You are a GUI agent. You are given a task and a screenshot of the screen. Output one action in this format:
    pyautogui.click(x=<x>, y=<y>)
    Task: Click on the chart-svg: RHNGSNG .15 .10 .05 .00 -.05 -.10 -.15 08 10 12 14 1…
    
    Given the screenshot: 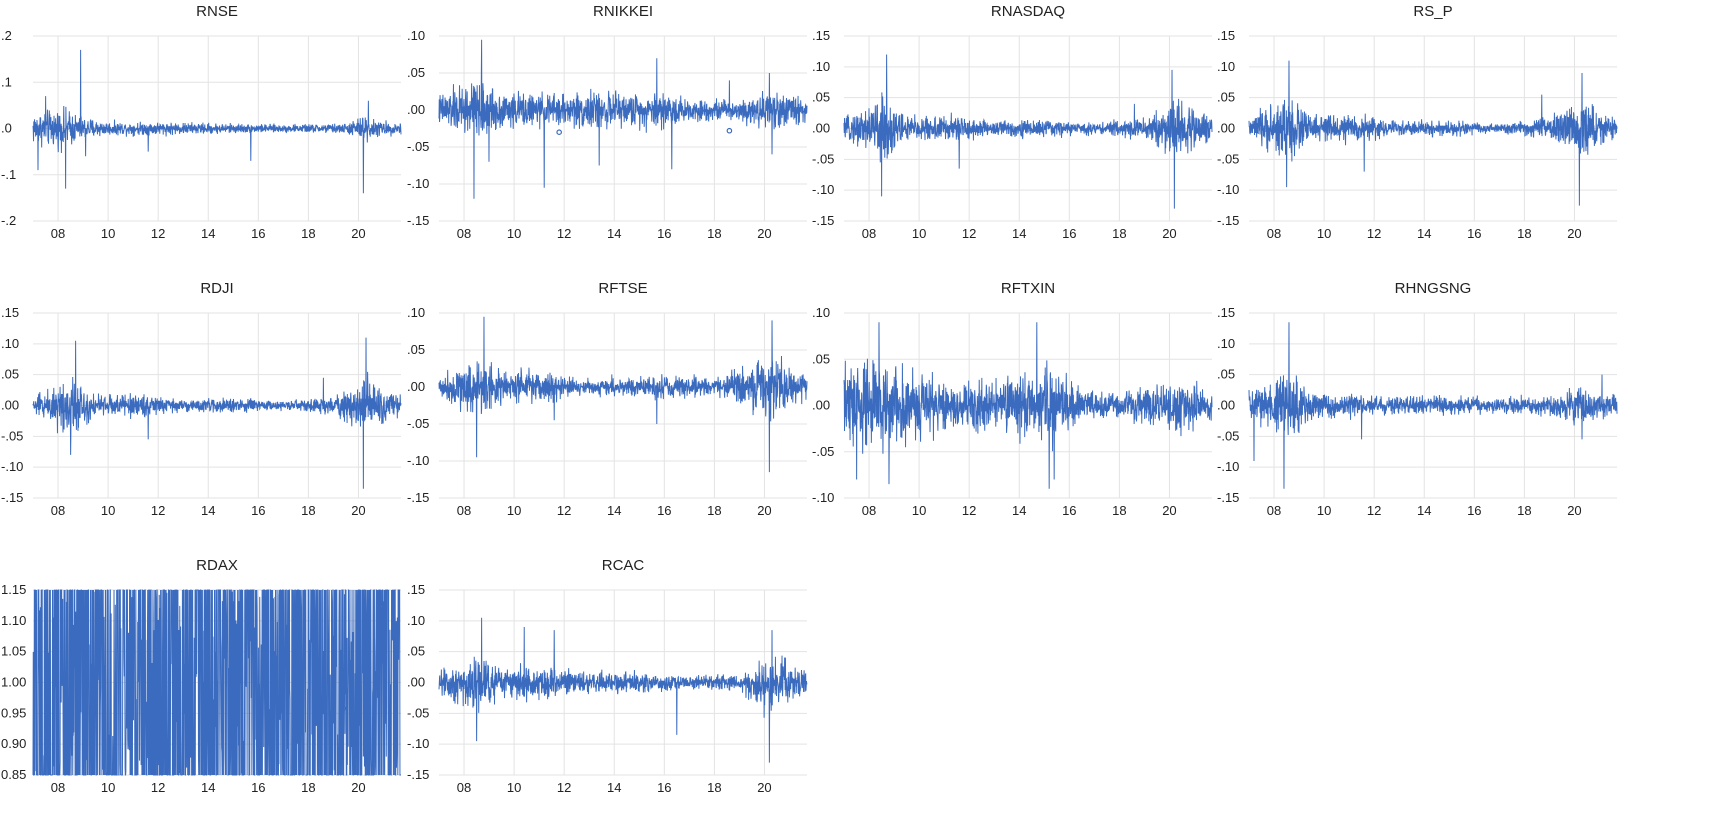 What is the action you would take?
    pyautogui.click(x=1417, y=399)
    